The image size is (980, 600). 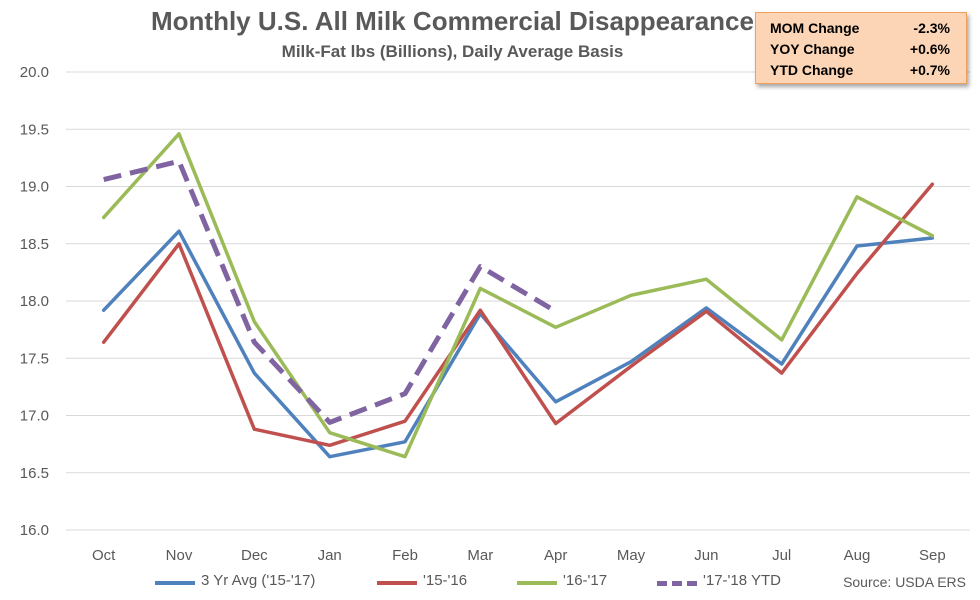 What do you see at coordinates (585, 580) in the screenshot?
I see `legend-label: '16-'17` at bounding box center [585, 580].